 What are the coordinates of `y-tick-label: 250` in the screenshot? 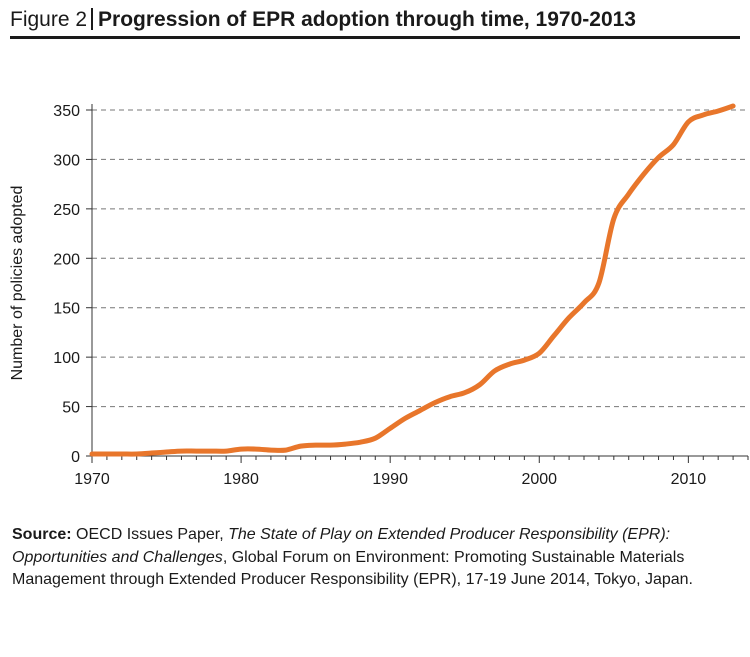 It's located at (66, 210).